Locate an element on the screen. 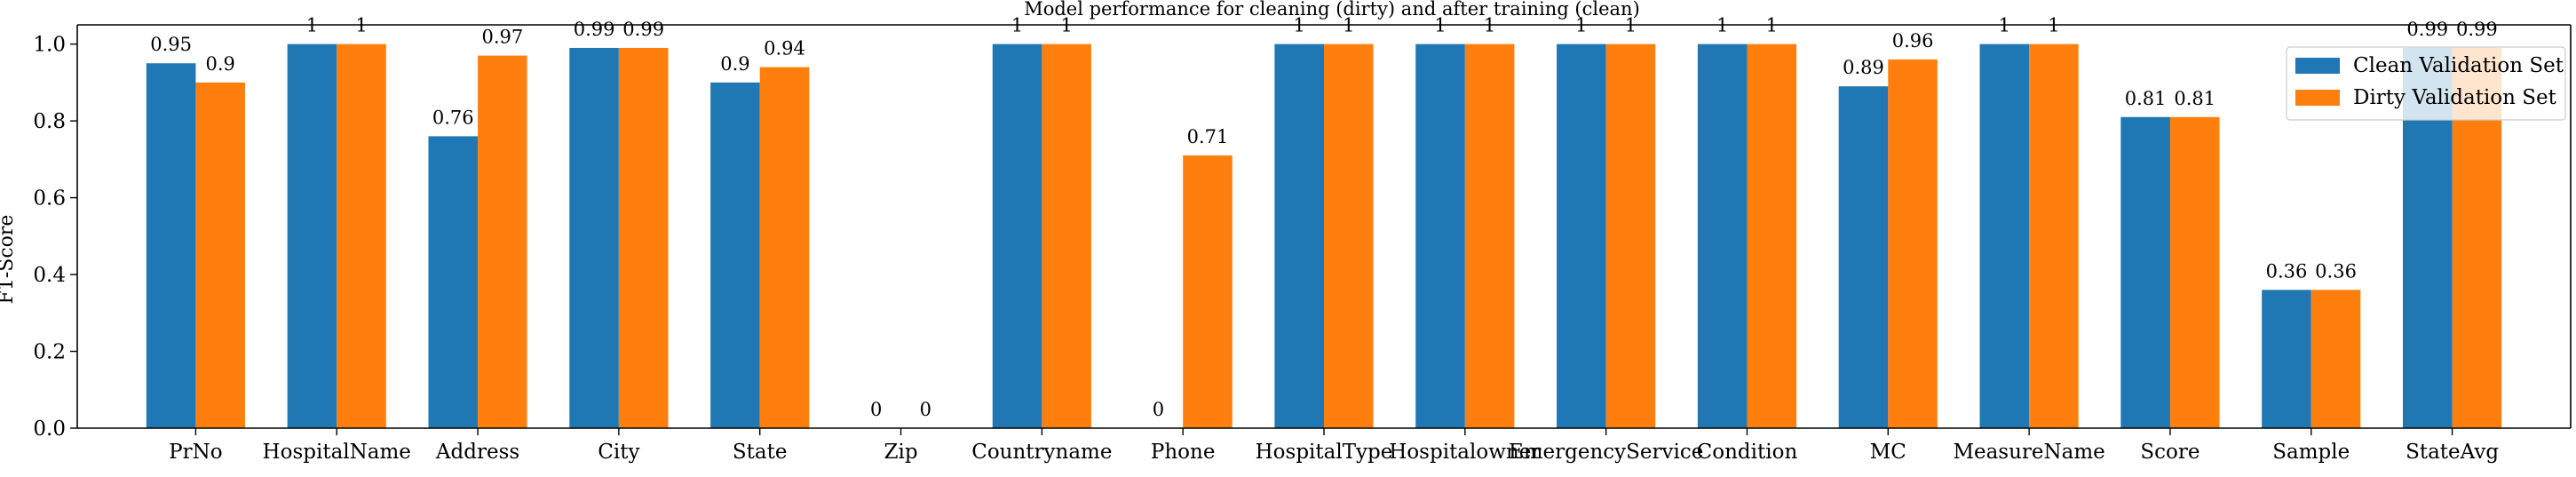 The image size is (2576, 477). y-tick-label: 0.0 is located at coordinates (50, 429).